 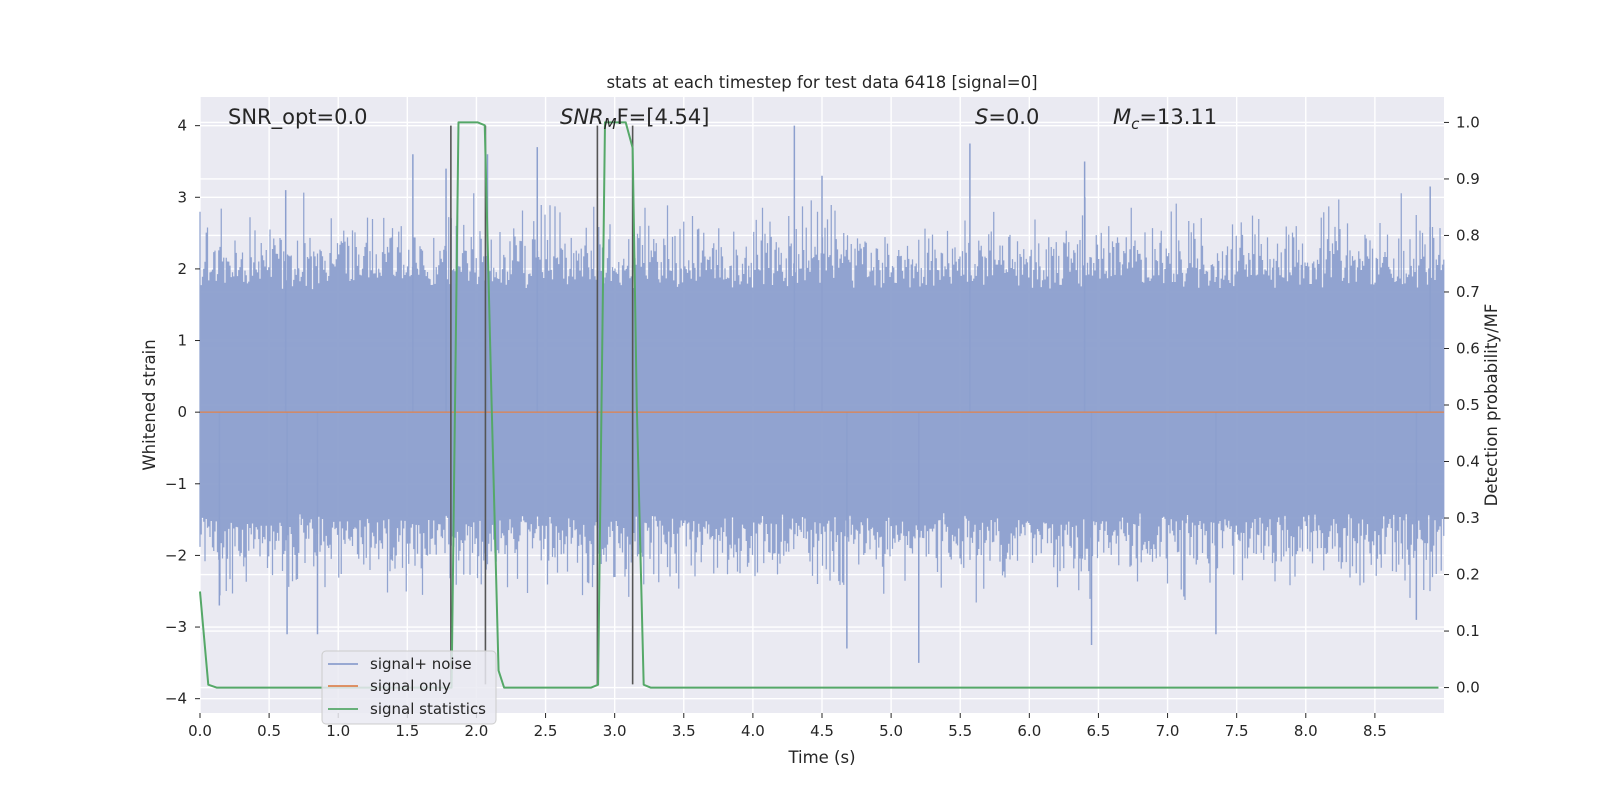 What do you see at coordinates (149, 404) in the screenshot?
I see `left-y-axis-label: Whitened strain` at bounding box center [149, 404].